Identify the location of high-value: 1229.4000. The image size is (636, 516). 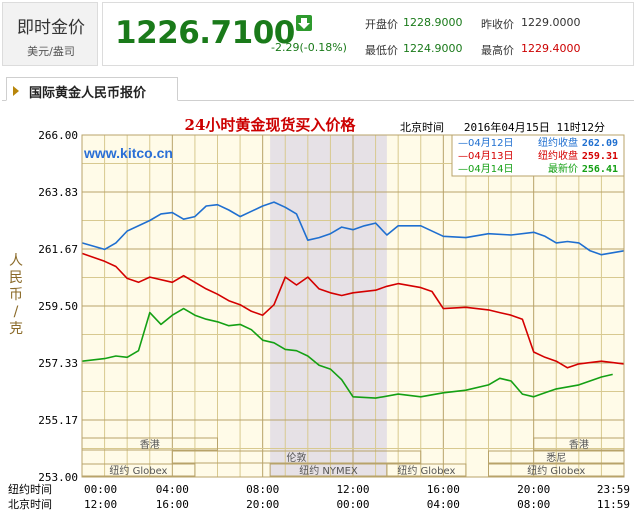
(551, 48).